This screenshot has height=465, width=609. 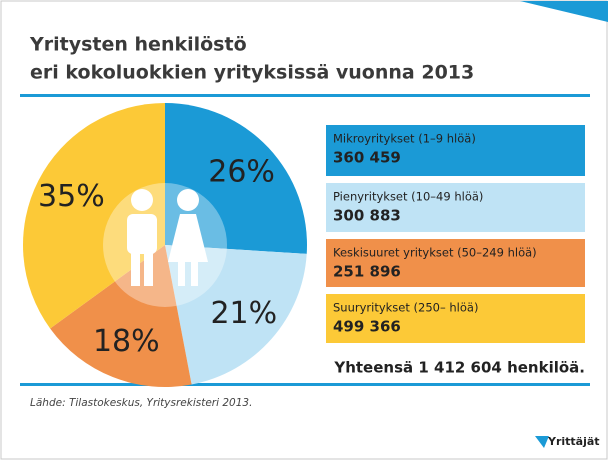 What do you see at coordinates (71, 196) in the screenshot?
I see `slice-label: 35%` at bounding box center [71, 196].